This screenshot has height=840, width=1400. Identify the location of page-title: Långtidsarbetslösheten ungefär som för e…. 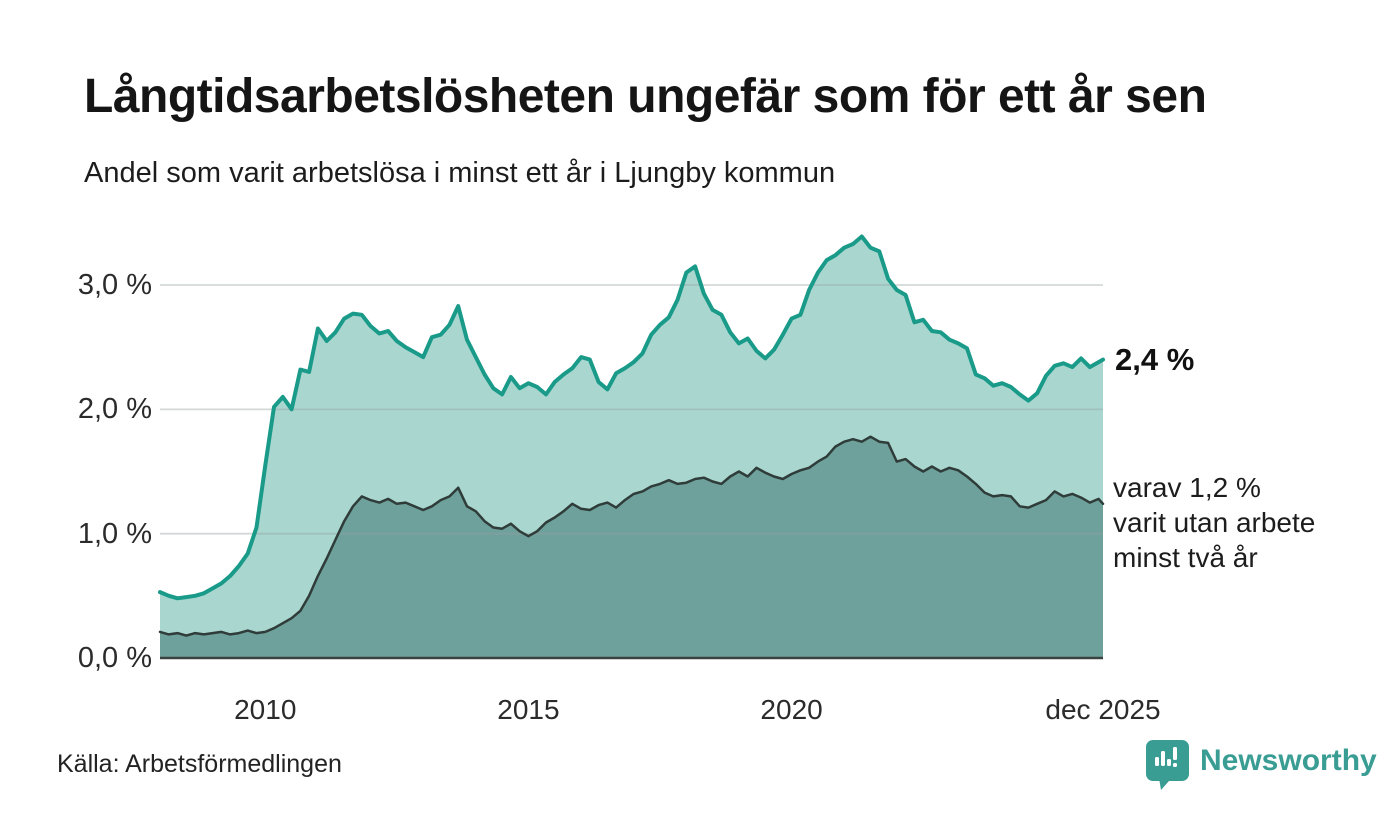
(645, 96).